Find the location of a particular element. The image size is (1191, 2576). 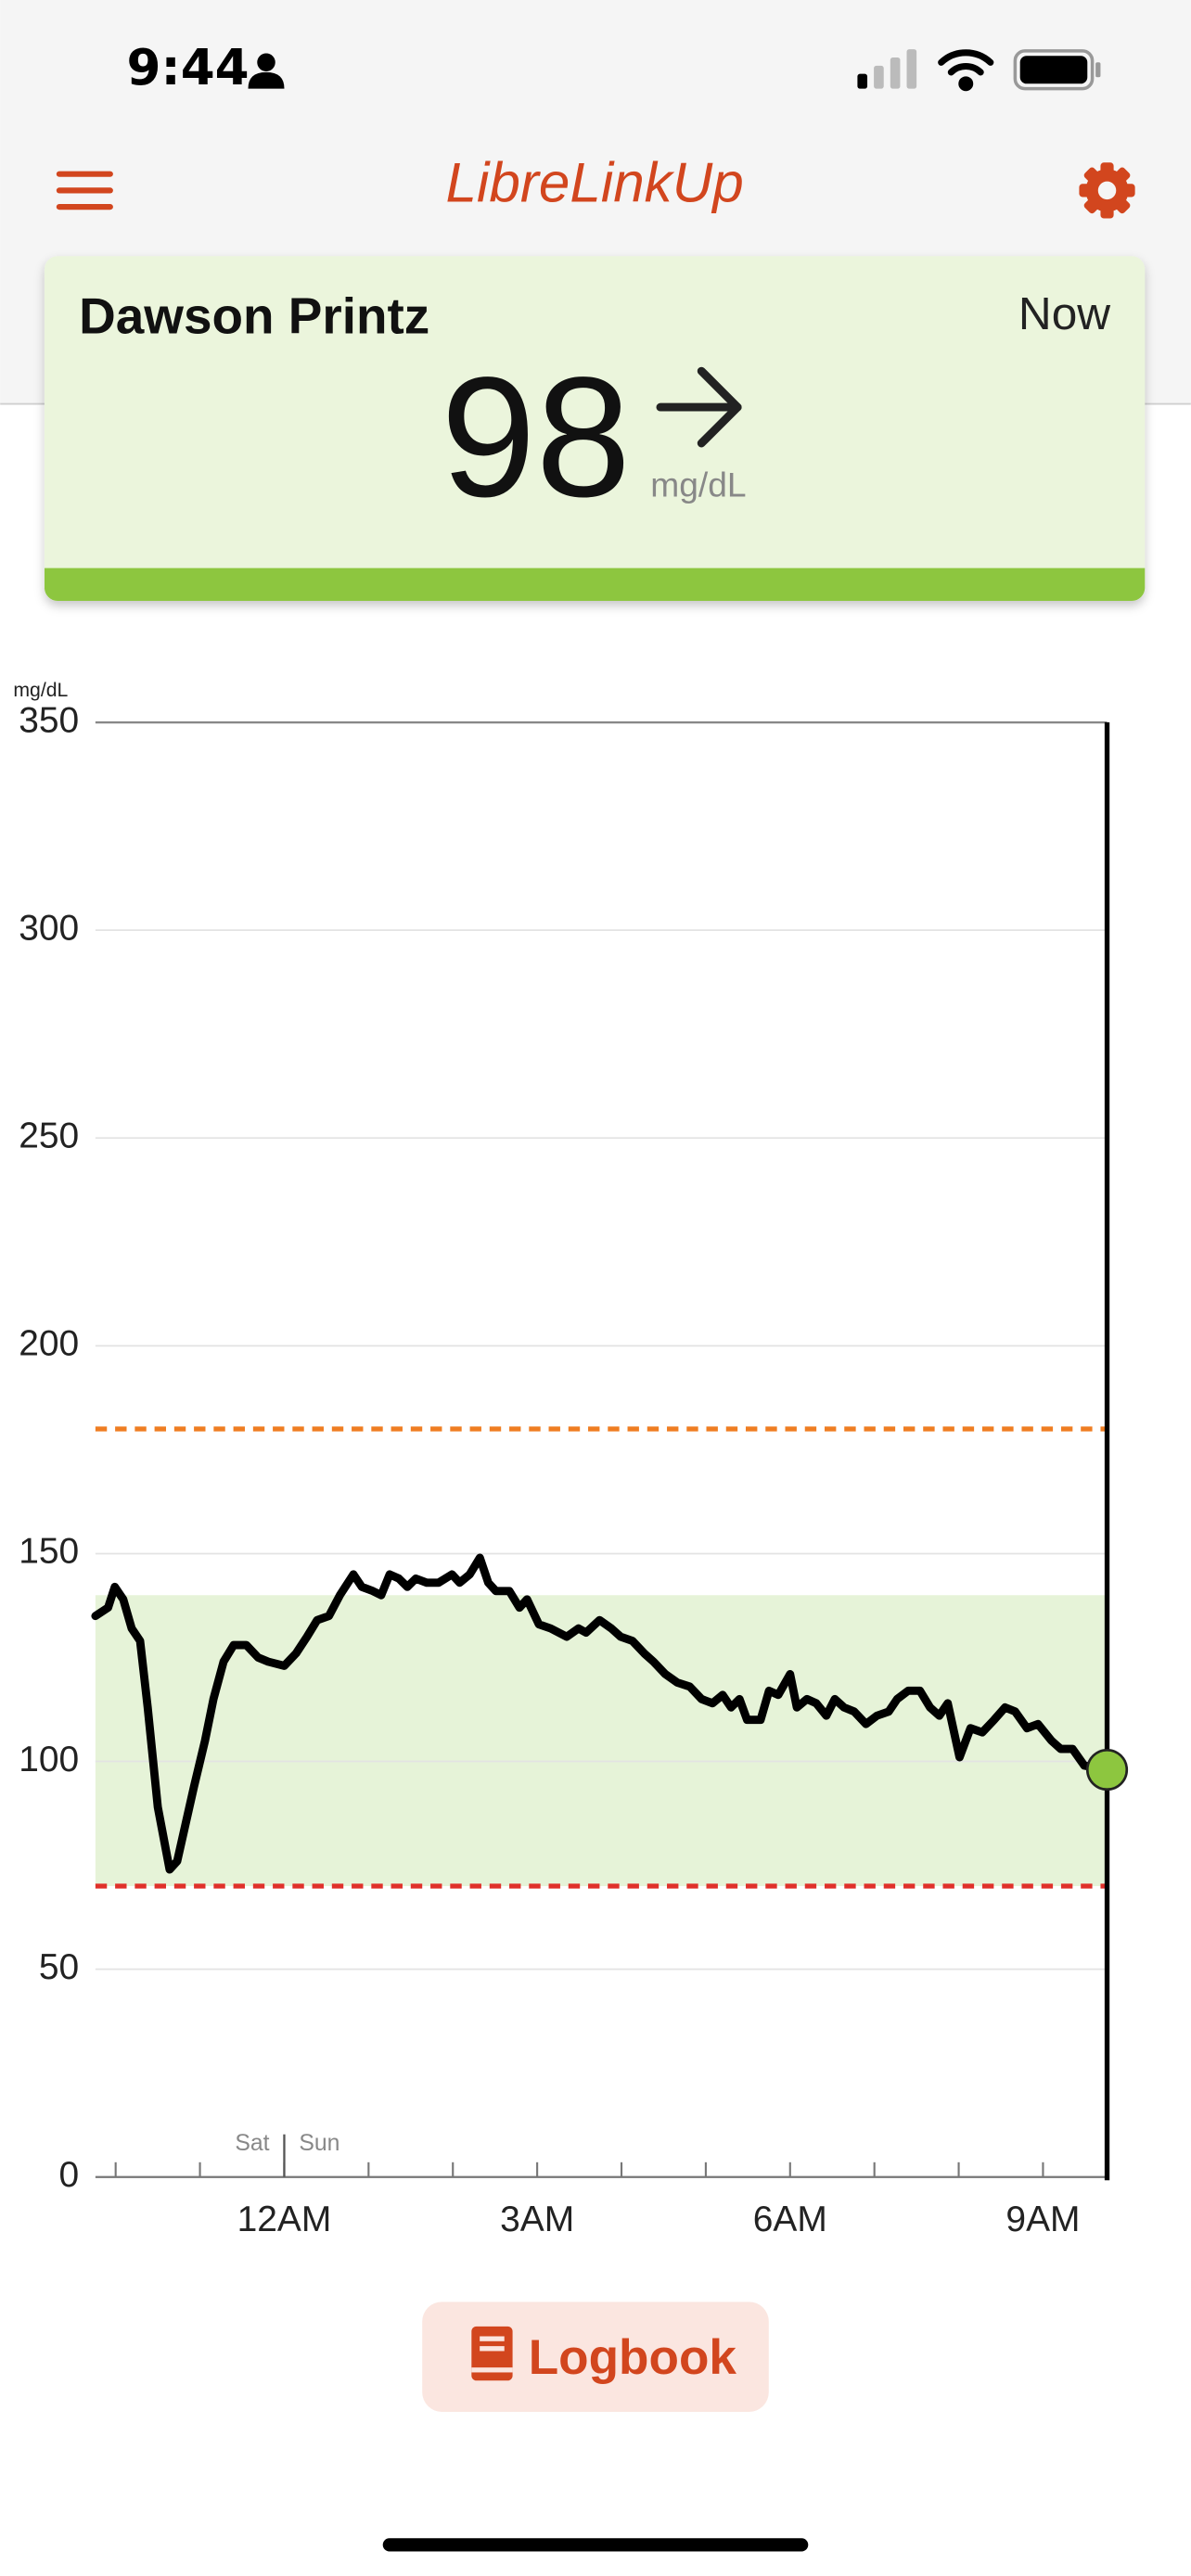

battery-icon is located at coordinates (1057, 70).